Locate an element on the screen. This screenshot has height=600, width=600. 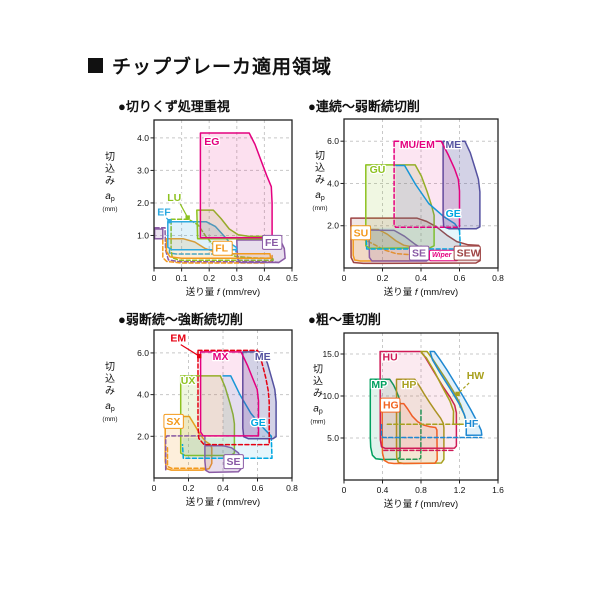
region-label-UX: UX is located at coordinates (188, 381).